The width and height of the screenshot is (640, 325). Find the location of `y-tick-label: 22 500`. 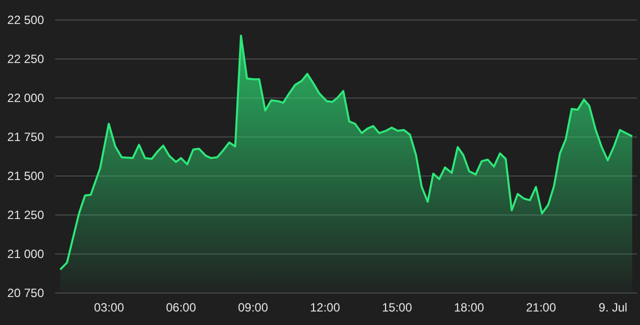

y-tick-label: 22 500 is located at coordinates (25, 19).